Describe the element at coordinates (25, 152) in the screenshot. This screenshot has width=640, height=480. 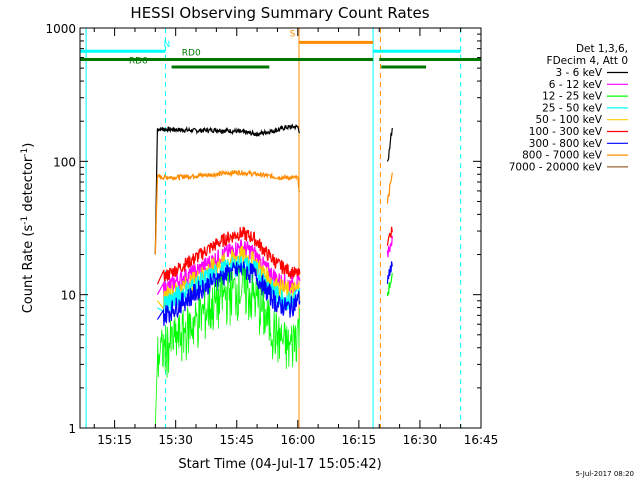
I see `y-label-sup2: -1` at that location.